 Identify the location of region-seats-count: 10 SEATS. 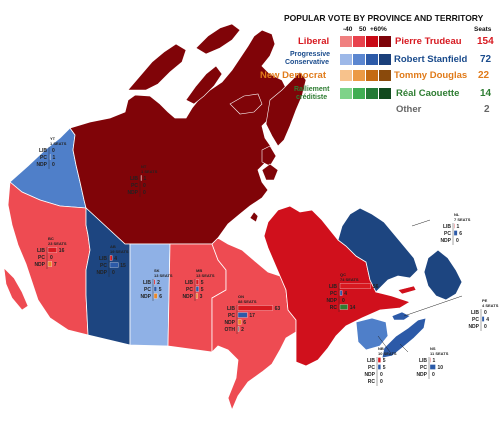
(387, 353).